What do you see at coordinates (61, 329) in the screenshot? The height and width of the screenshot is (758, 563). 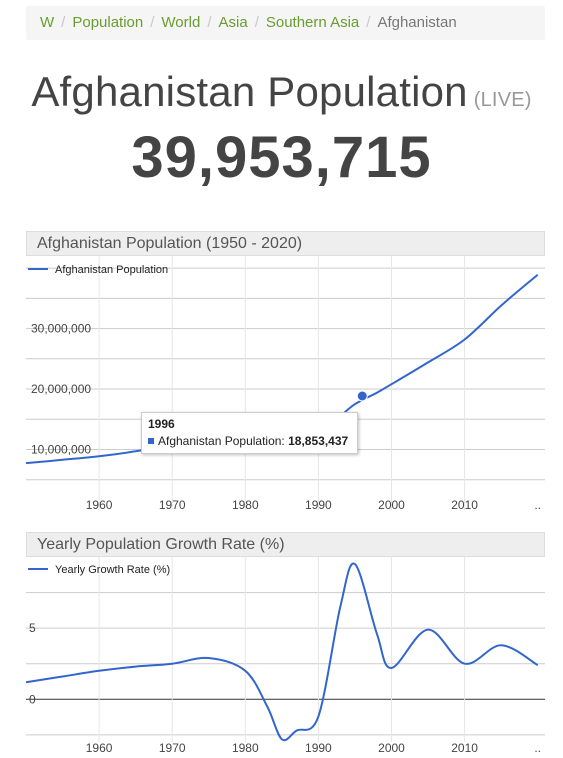 I see `y-tick-label: 30,000,000` at bounding box center [61, 329].